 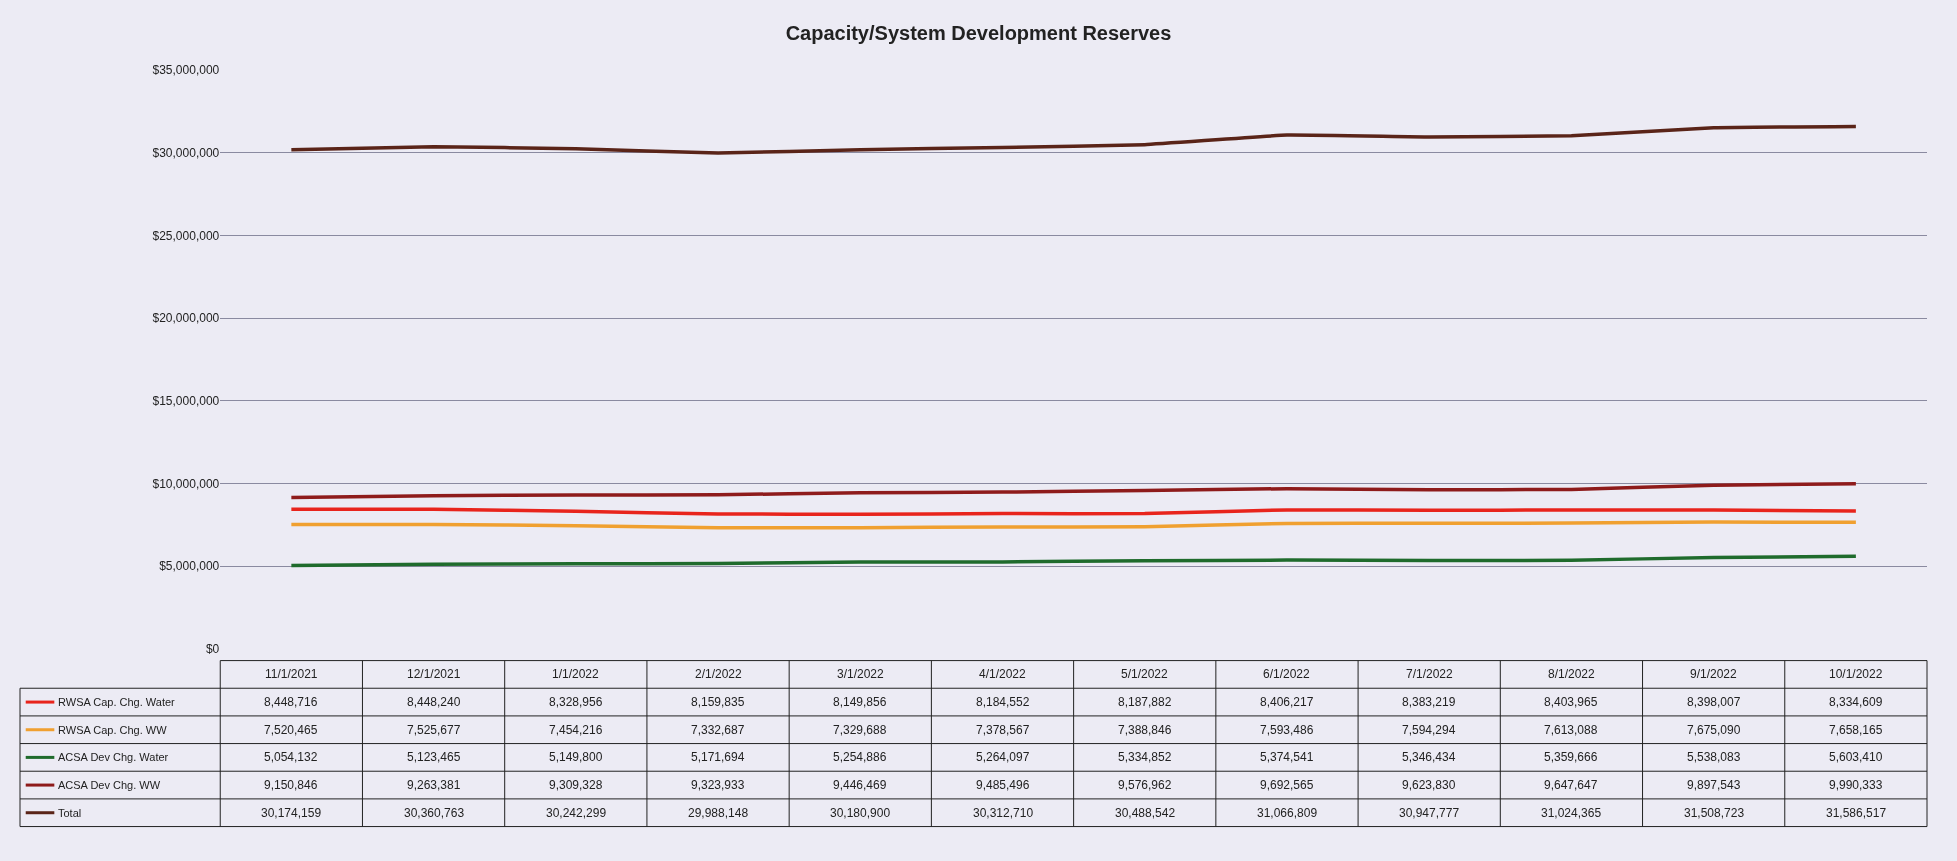 What do you see at coordinates (291, 813) in the screenshot?
I see `data-label: 30,174,159` at bounding box center [291, 813].